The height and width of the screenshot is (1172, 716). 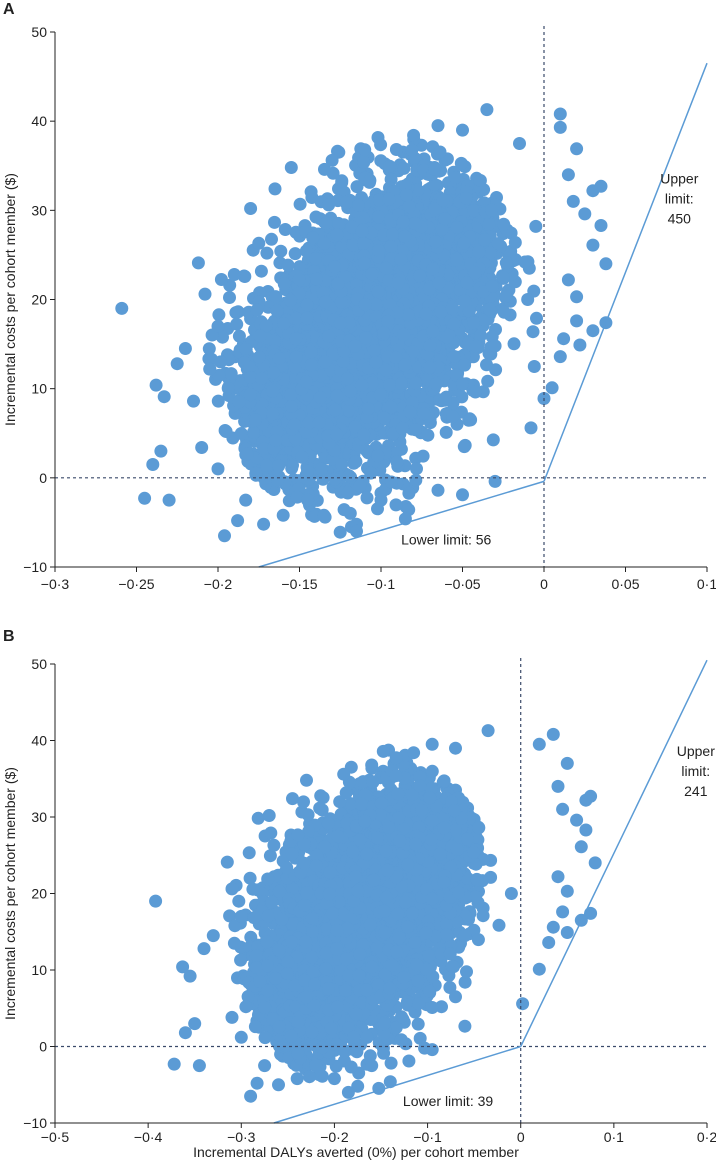 What do you see at coordinates (39, 389) in the screenshot?
I see `y-tick-label: 10` at bounding box center [39, 389].